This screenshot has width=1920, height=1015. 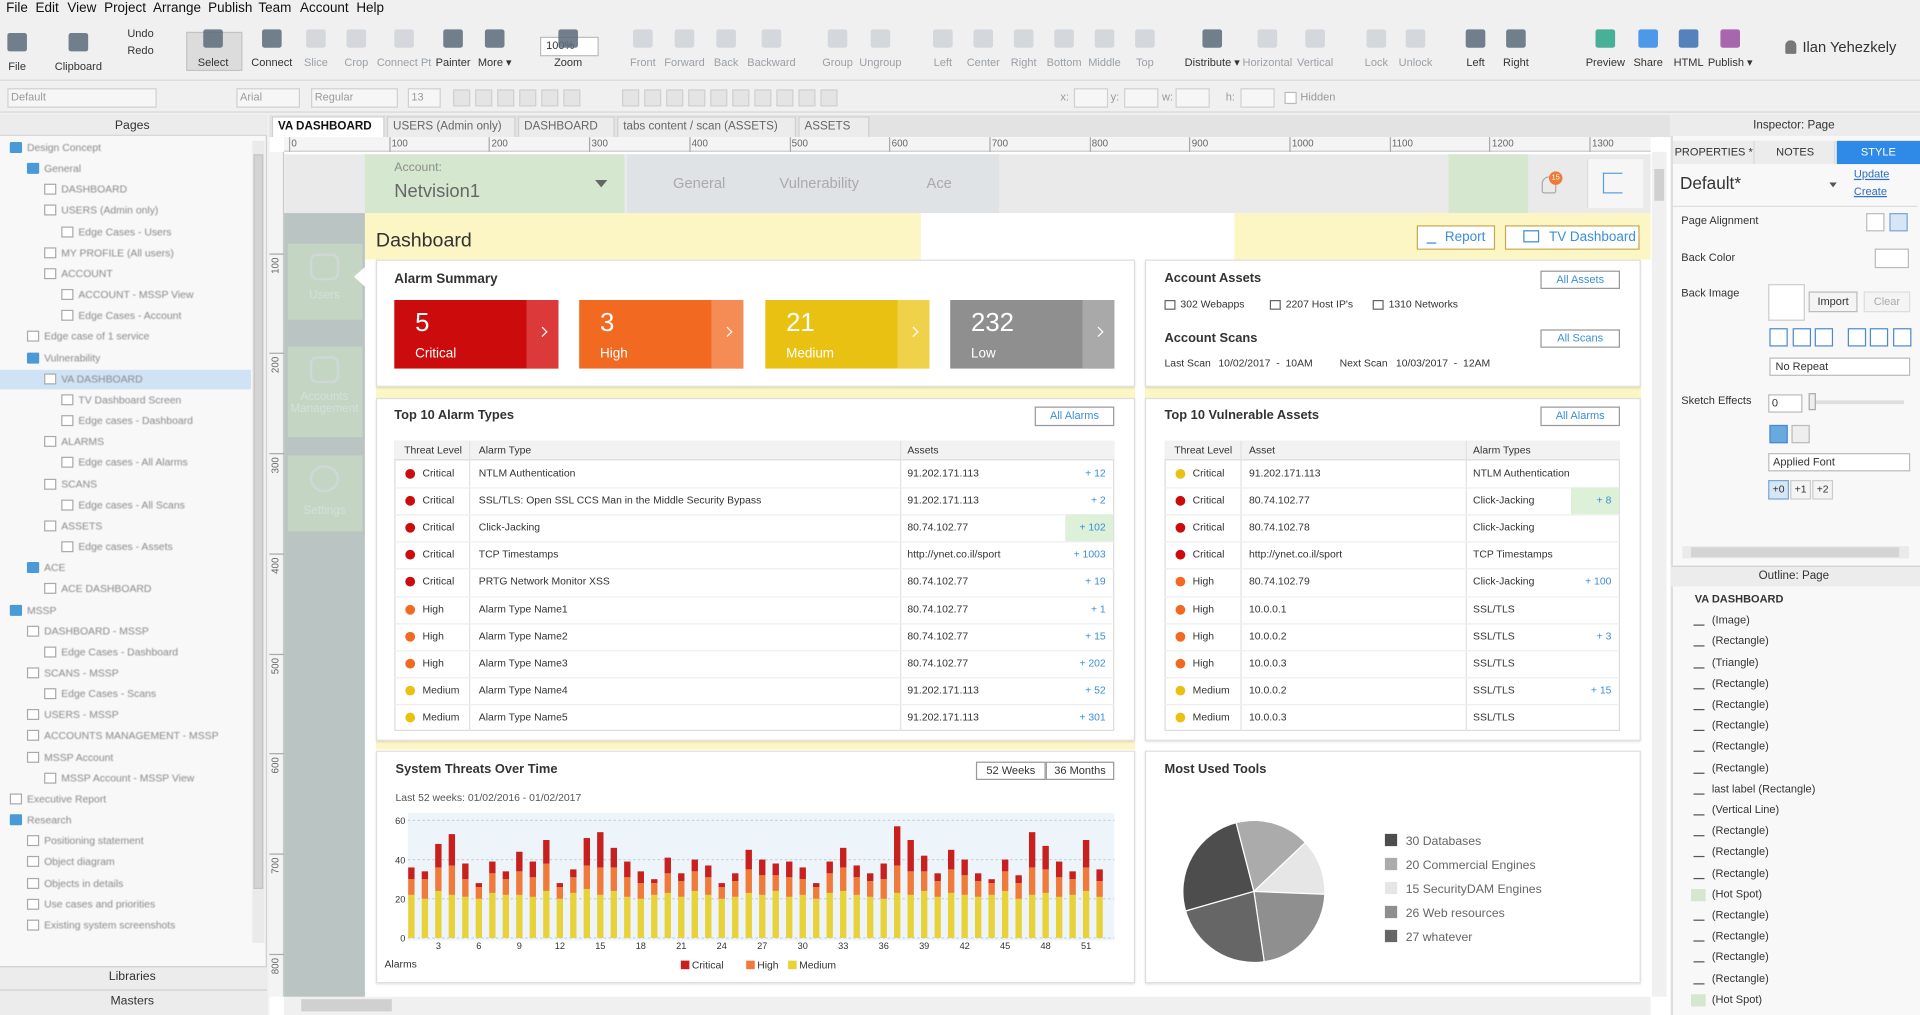 What do you see at coordinates (81, 714) in the screenshot?
I see `page-item: USERS - MSSP` at bounding box center [81, 714].